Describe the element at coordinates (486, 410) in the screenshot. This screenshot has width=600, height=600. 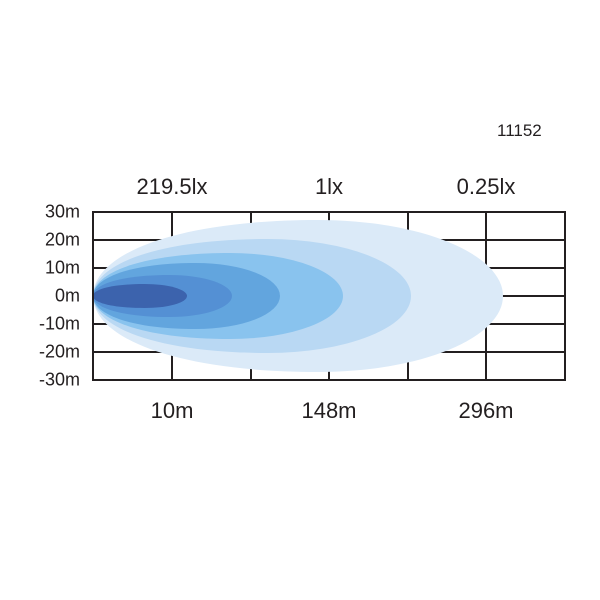
I see `x-label: 296m` at that location.